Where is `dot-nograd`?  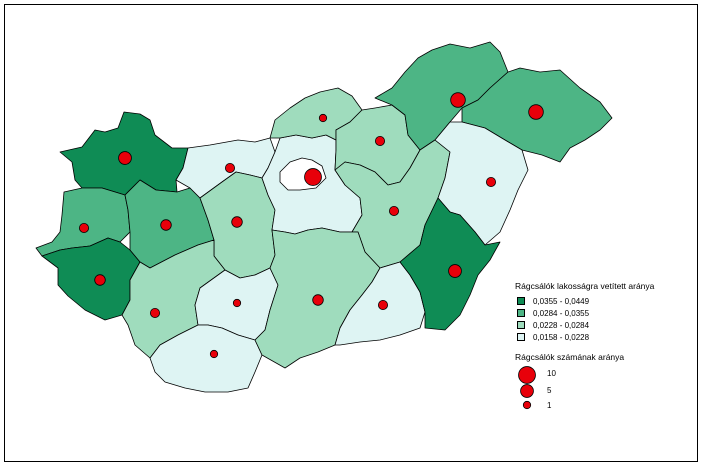
dot-nograd is located at coordinates (323, 118).